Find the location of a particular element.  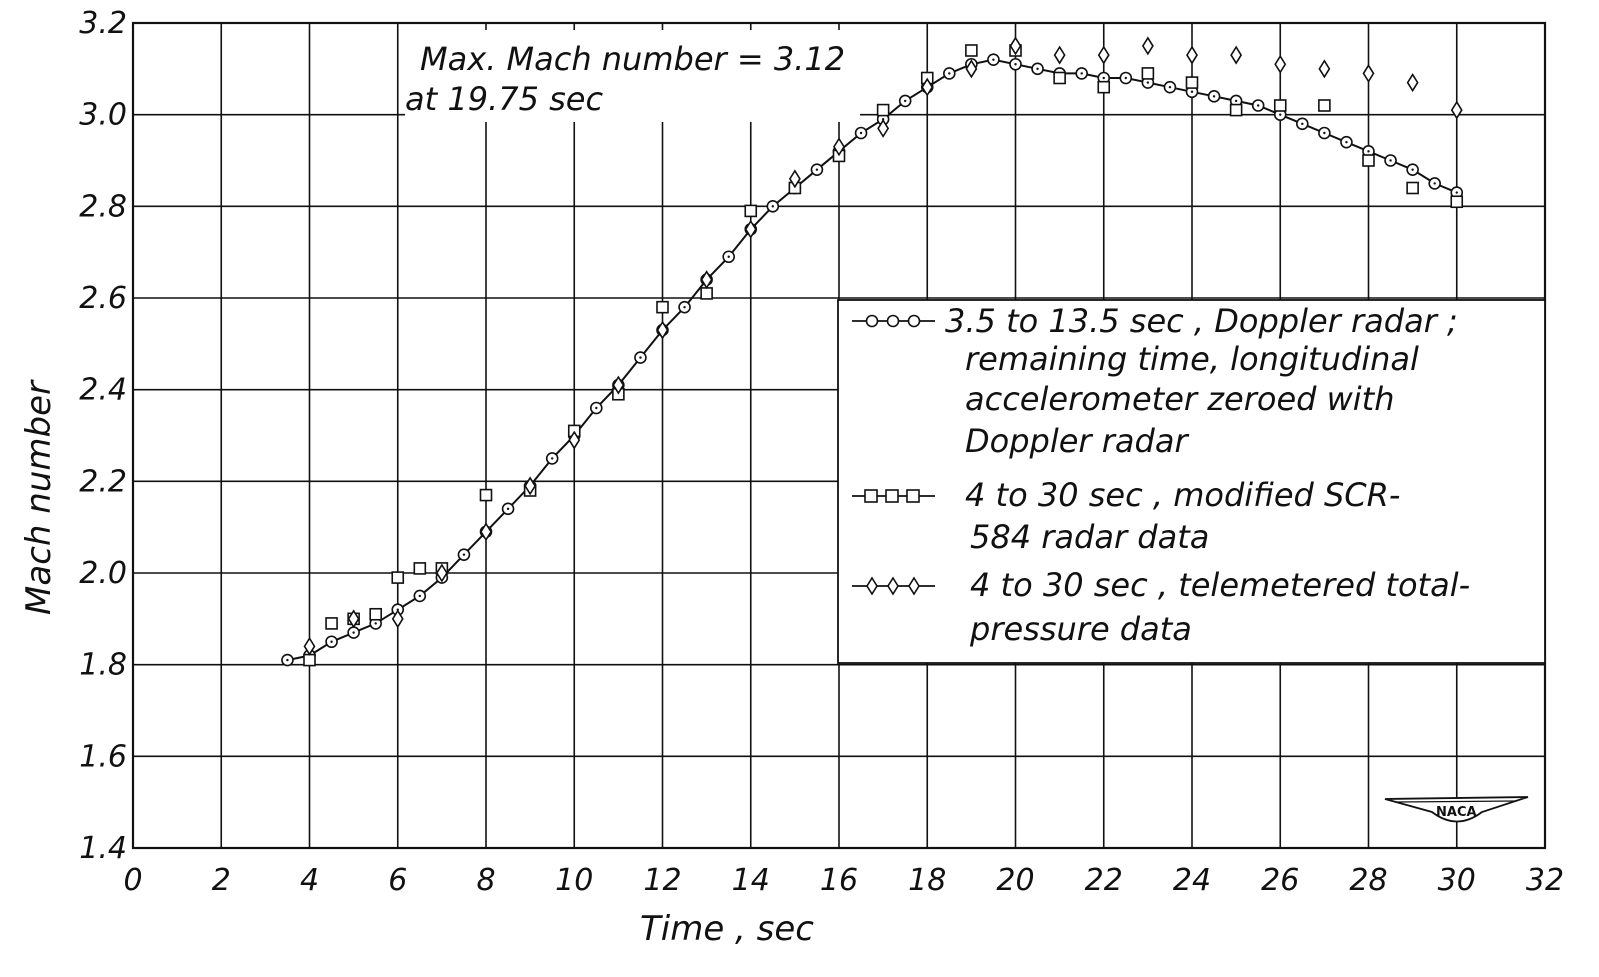

x-tick-label-28: 28 is located at coordinates (1368, 880).